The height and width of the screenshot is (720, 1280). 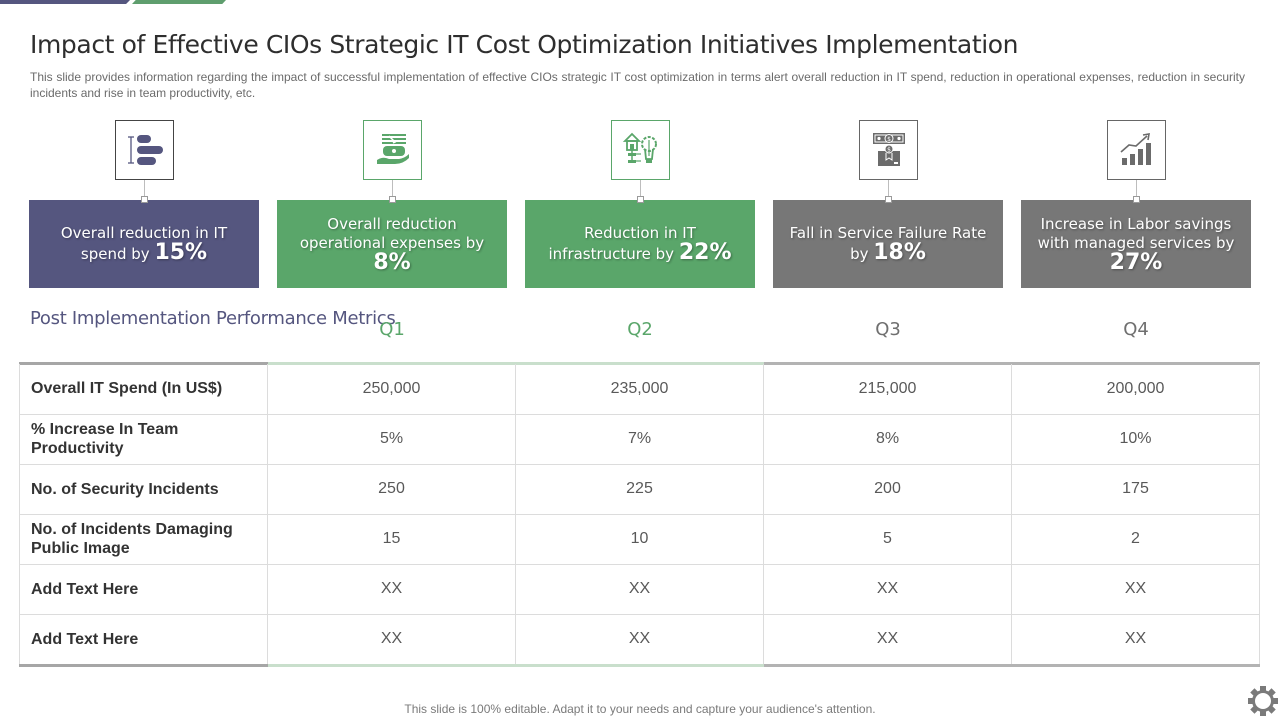 What do you see at coordinates (143, 439) in the screenshot?
I see `row-label: % Increase In Team Productivity` at bounding box center [143, 439].